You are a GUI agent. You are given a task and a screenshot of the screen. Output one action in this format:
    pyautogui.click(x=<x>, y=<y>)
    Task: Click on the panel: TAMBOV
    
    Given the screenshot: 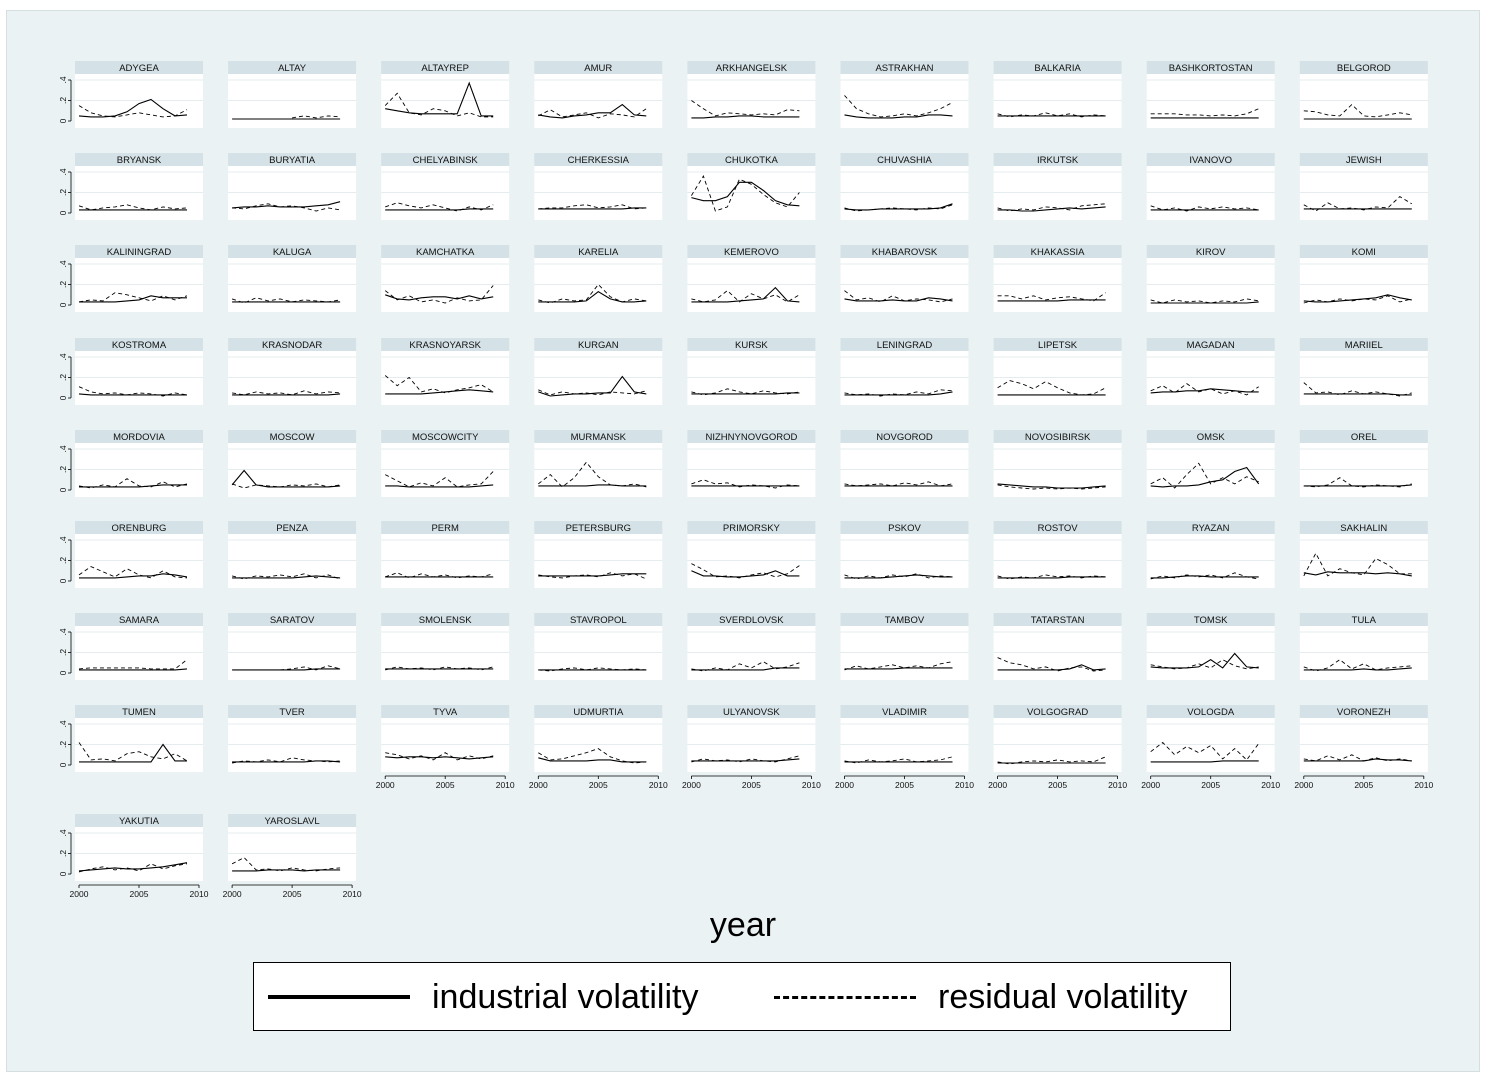 What is the action you would take?
    pyautogui.click(x=904, y=646)
    